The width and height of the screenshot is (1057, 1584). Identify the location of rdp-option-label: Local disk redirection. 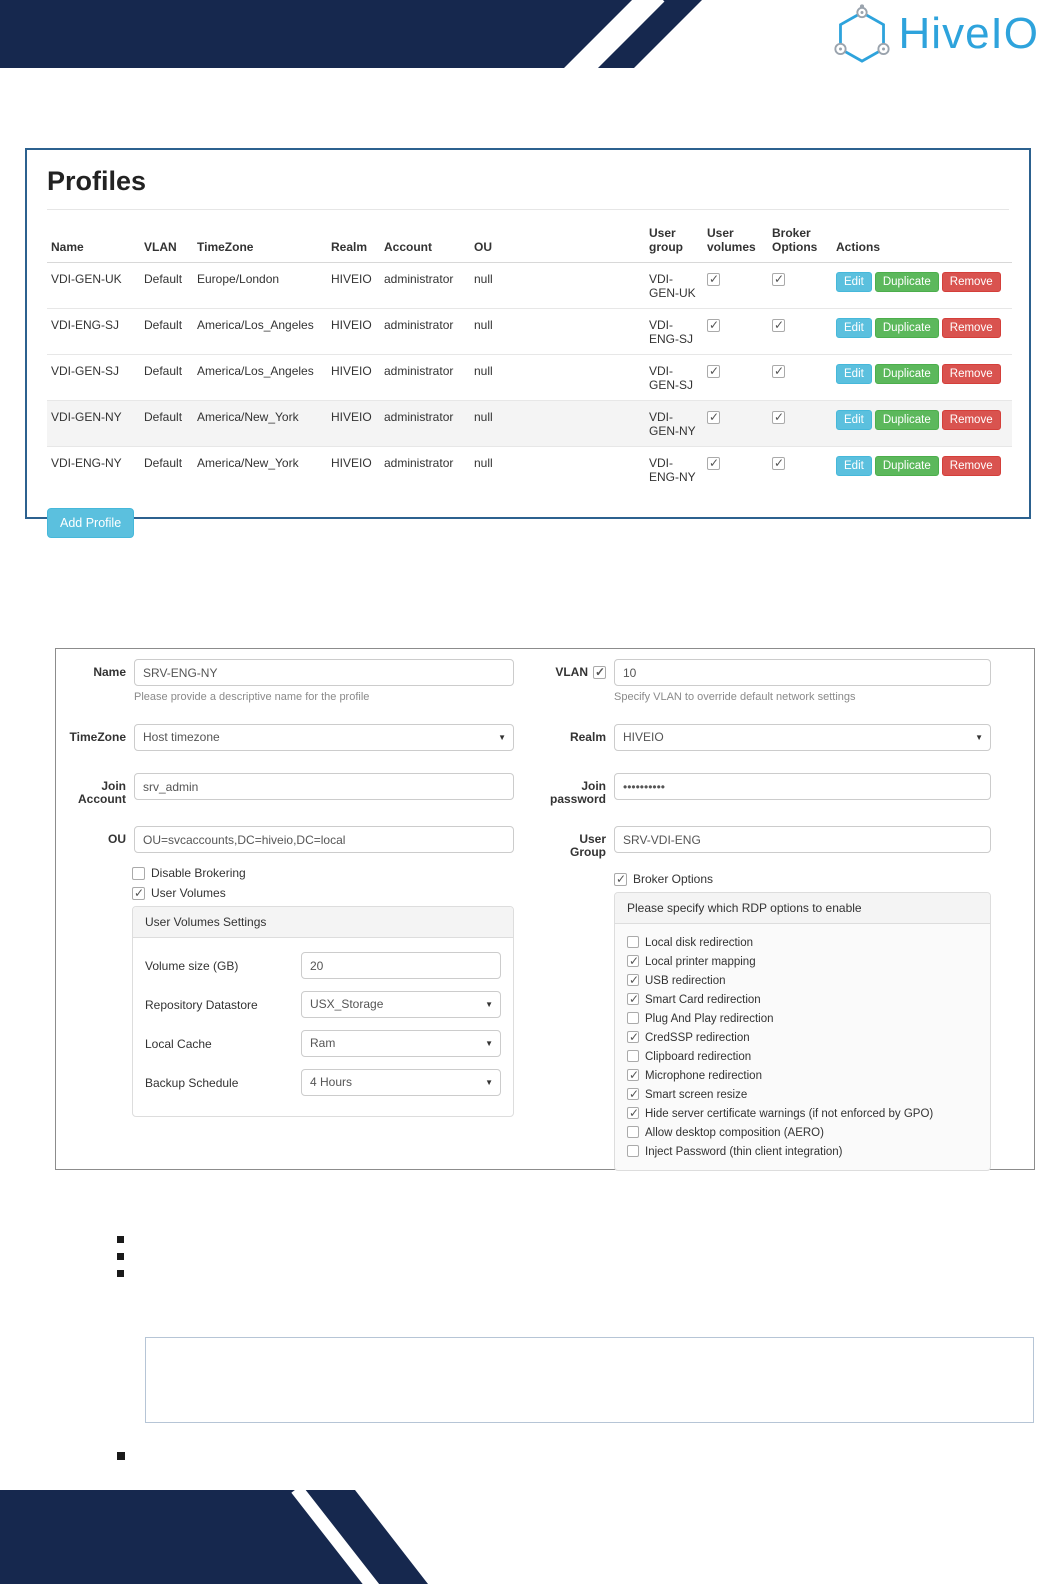
(699, 943).